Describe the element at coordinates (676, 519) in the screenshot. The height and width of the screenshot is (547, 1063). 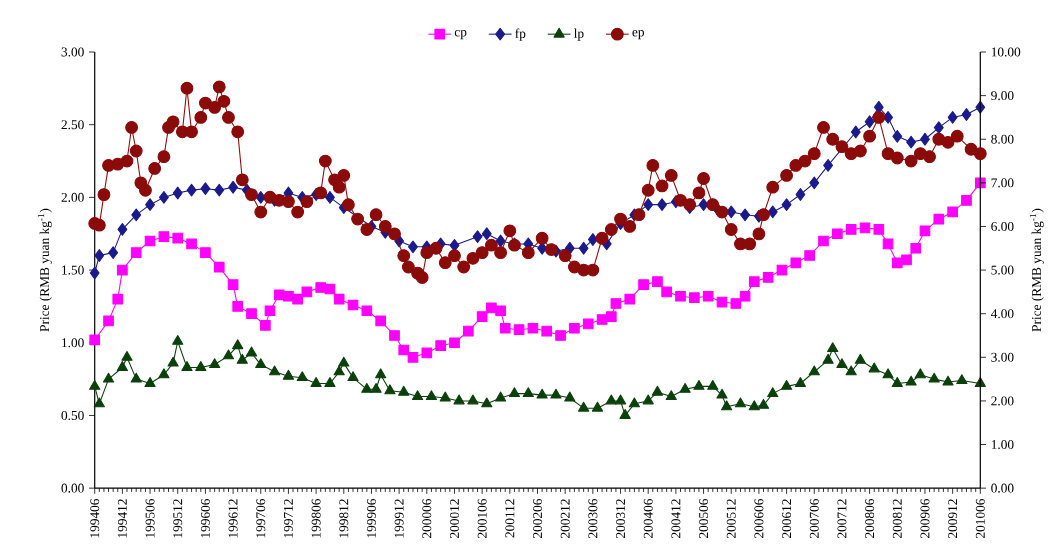
I see `x-tick-label: 200412` at that location.